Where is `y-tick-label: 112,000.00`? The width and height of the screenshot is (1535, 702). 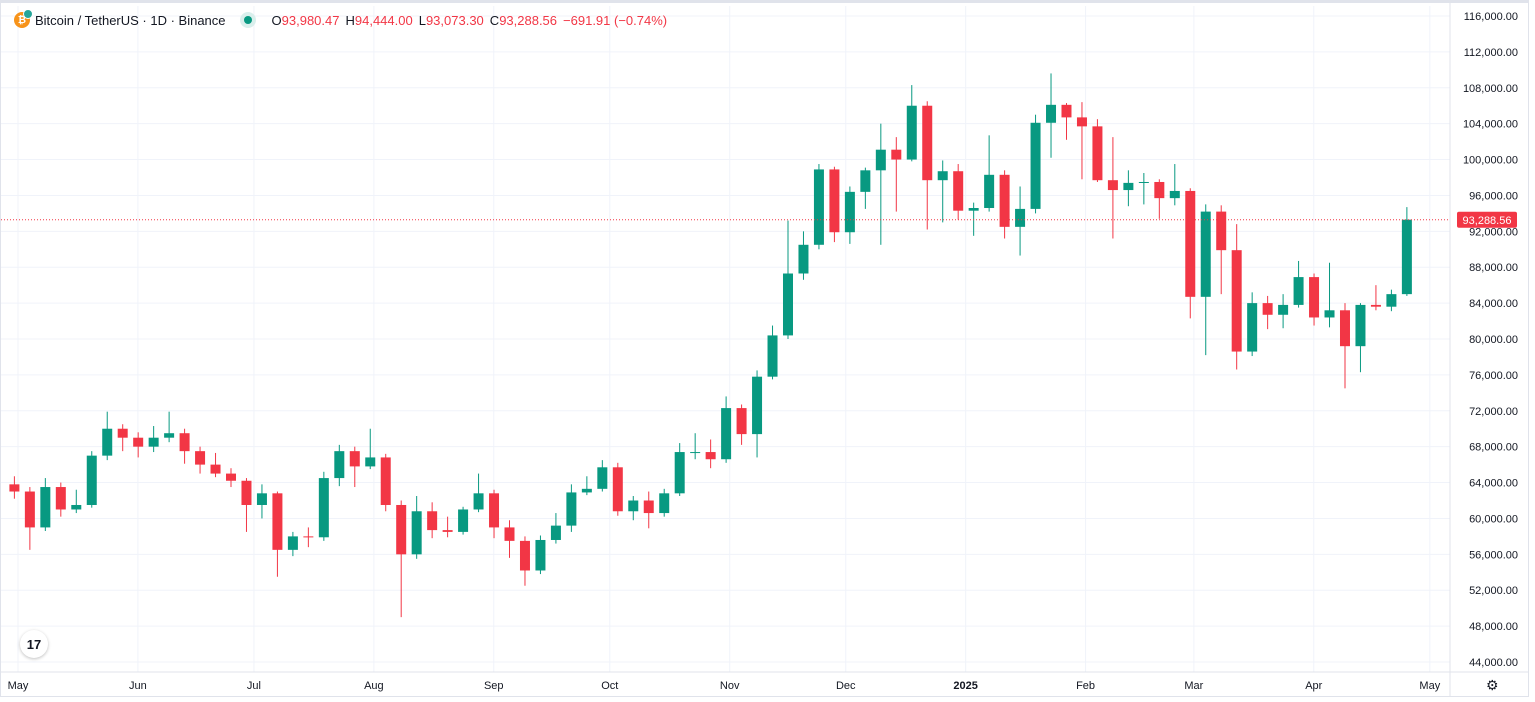 y-tick-label: 112,000.00 is located at coordinates (1491, 53).